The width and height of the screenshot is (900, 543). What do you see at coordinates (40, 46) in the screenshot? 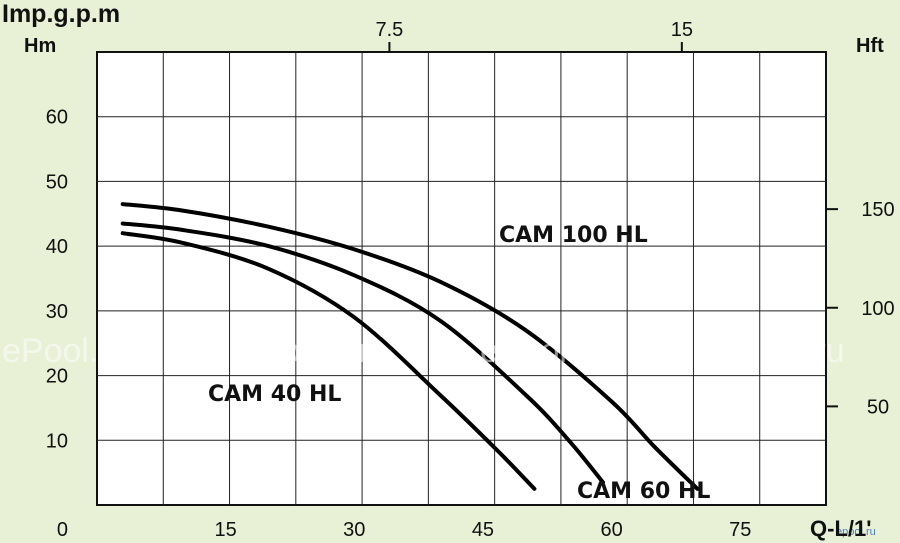
I see `left-axis-unit: Hm` at bounding box center [40, 46].